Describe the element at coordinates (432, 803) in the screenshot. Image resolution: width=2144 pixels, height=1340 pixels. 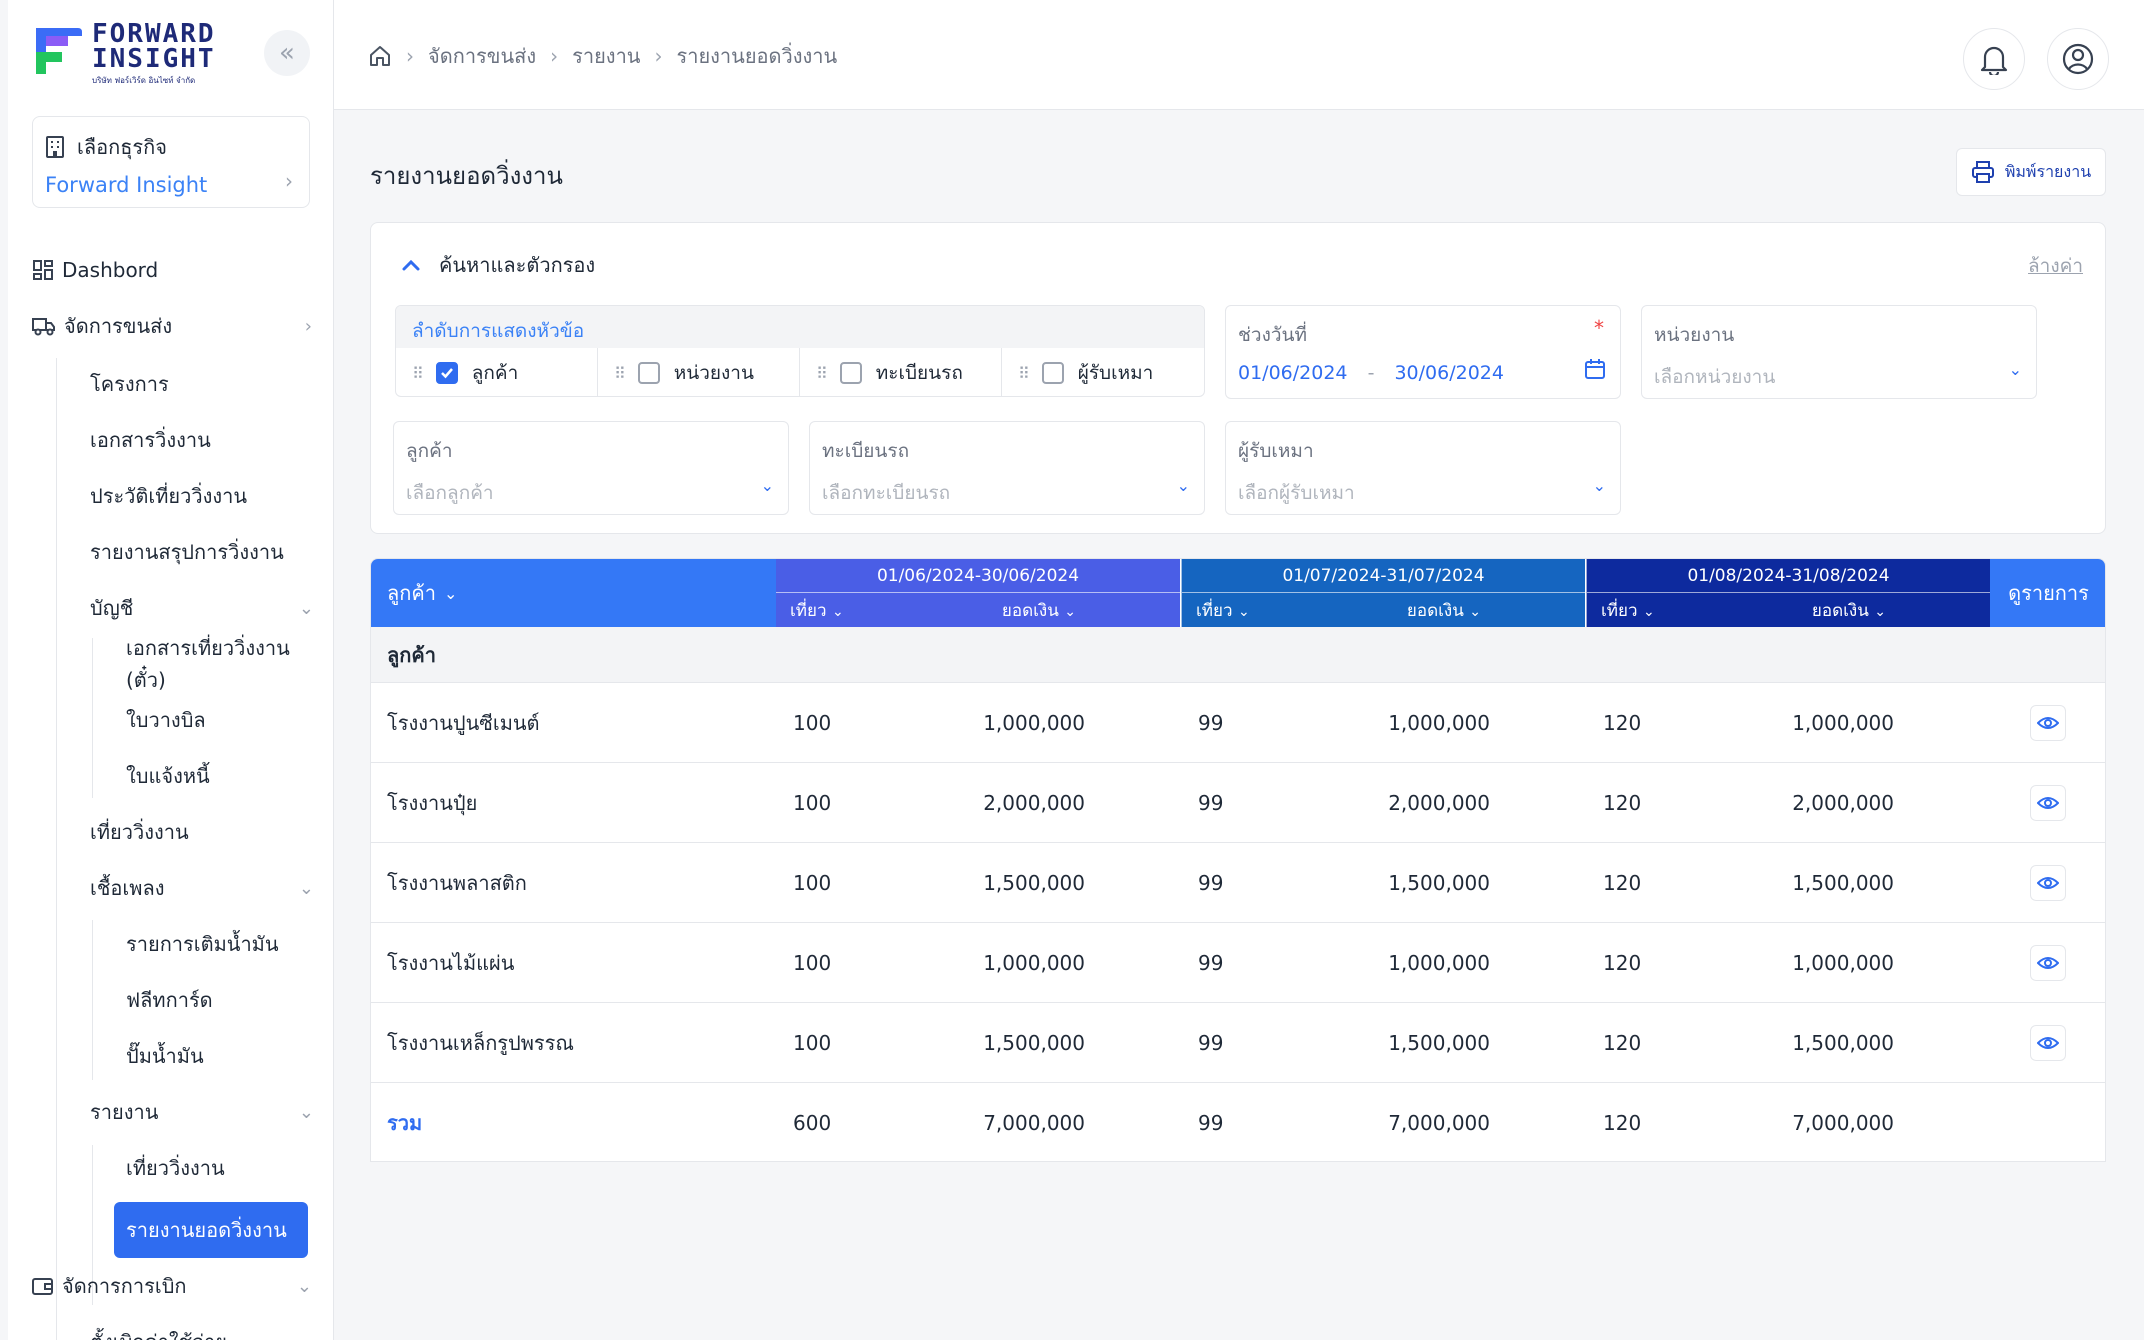
I see `customer-name-cell: โรงงานปุ๋ย` at that location.